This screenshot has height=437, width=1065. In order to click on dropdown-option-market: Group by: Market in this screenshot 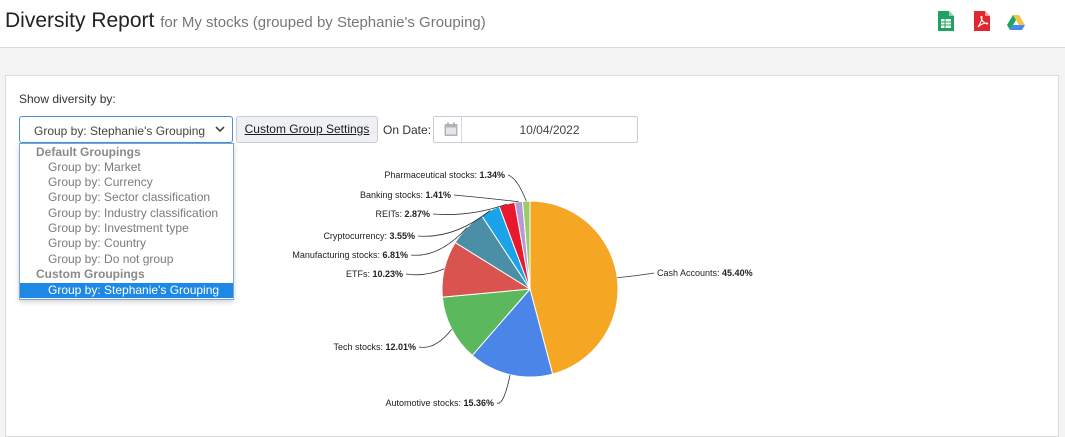, I will do `click(94, 167)`.